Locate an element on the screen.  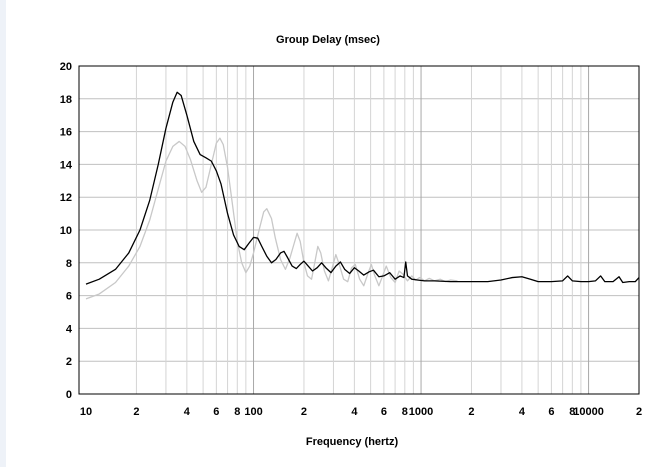
x-tick-label: 100 is located at coordinates (253, 412).